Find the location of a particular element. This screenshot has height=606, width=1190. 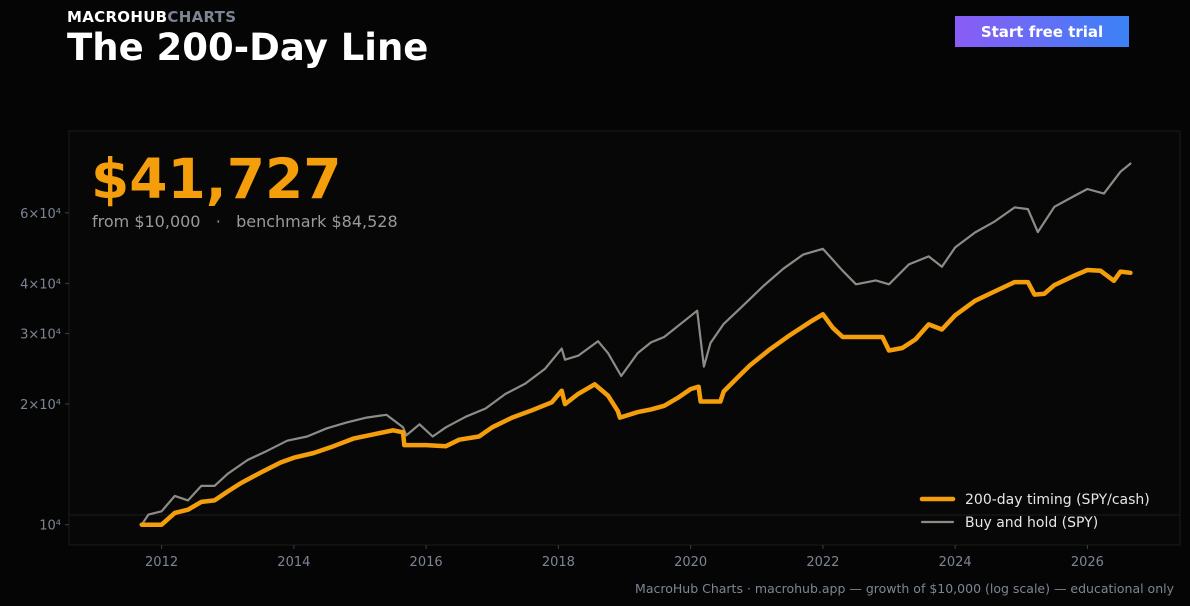

x-tick-label-2012: 2012 is located at coordinates (161, 562).